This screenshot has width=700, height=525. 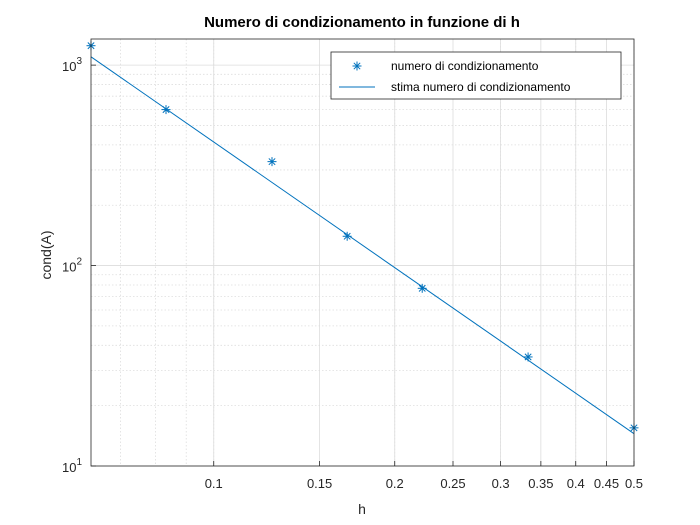 What do you see at coordinates (72, 266) in the screenshot?
I see `y-tick-label: 10²` at bounding box center [72, 266].